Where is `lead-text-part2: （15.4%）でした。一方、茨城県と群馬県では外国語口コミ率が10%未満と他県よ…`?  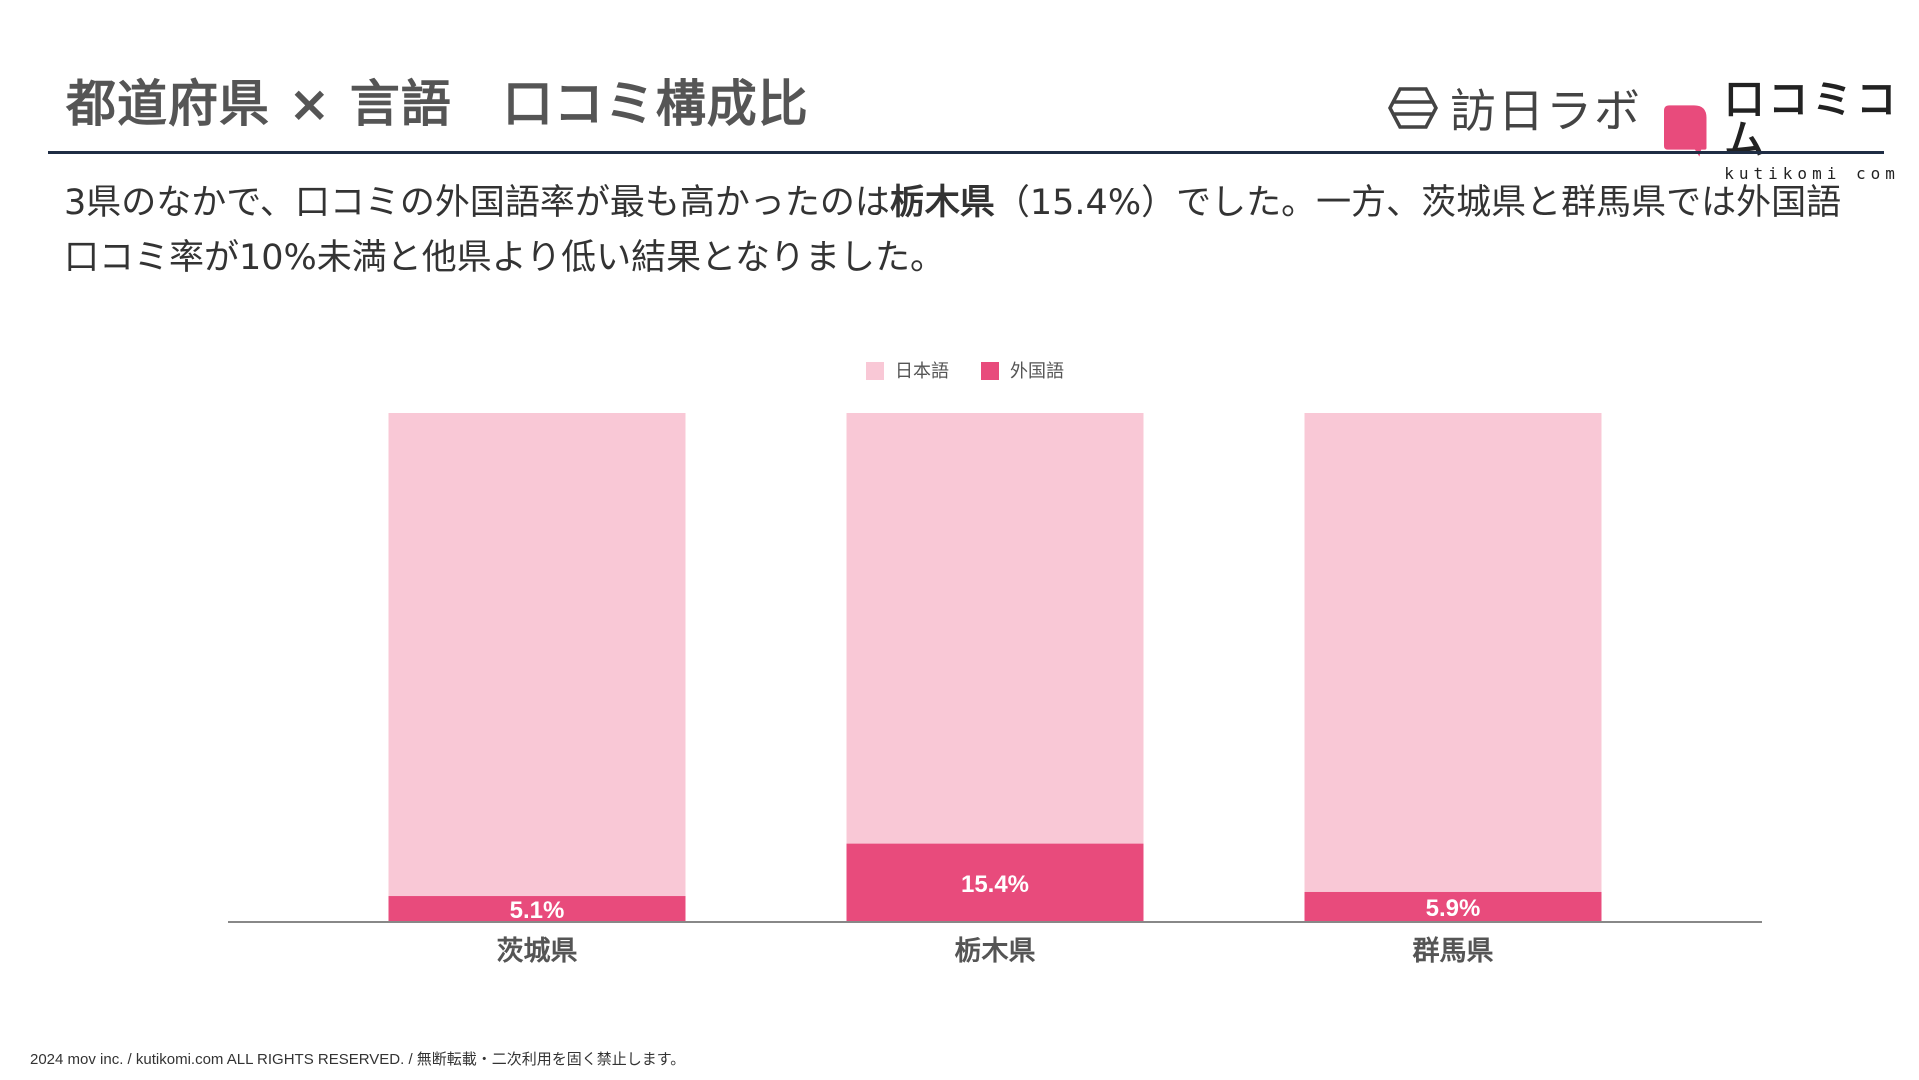
lead-text-part2: （15.4%）でした。一方、茨城県と群馬県では外国語口コミ率が10%未満と他県よ… is located at coordinates (953, 230).